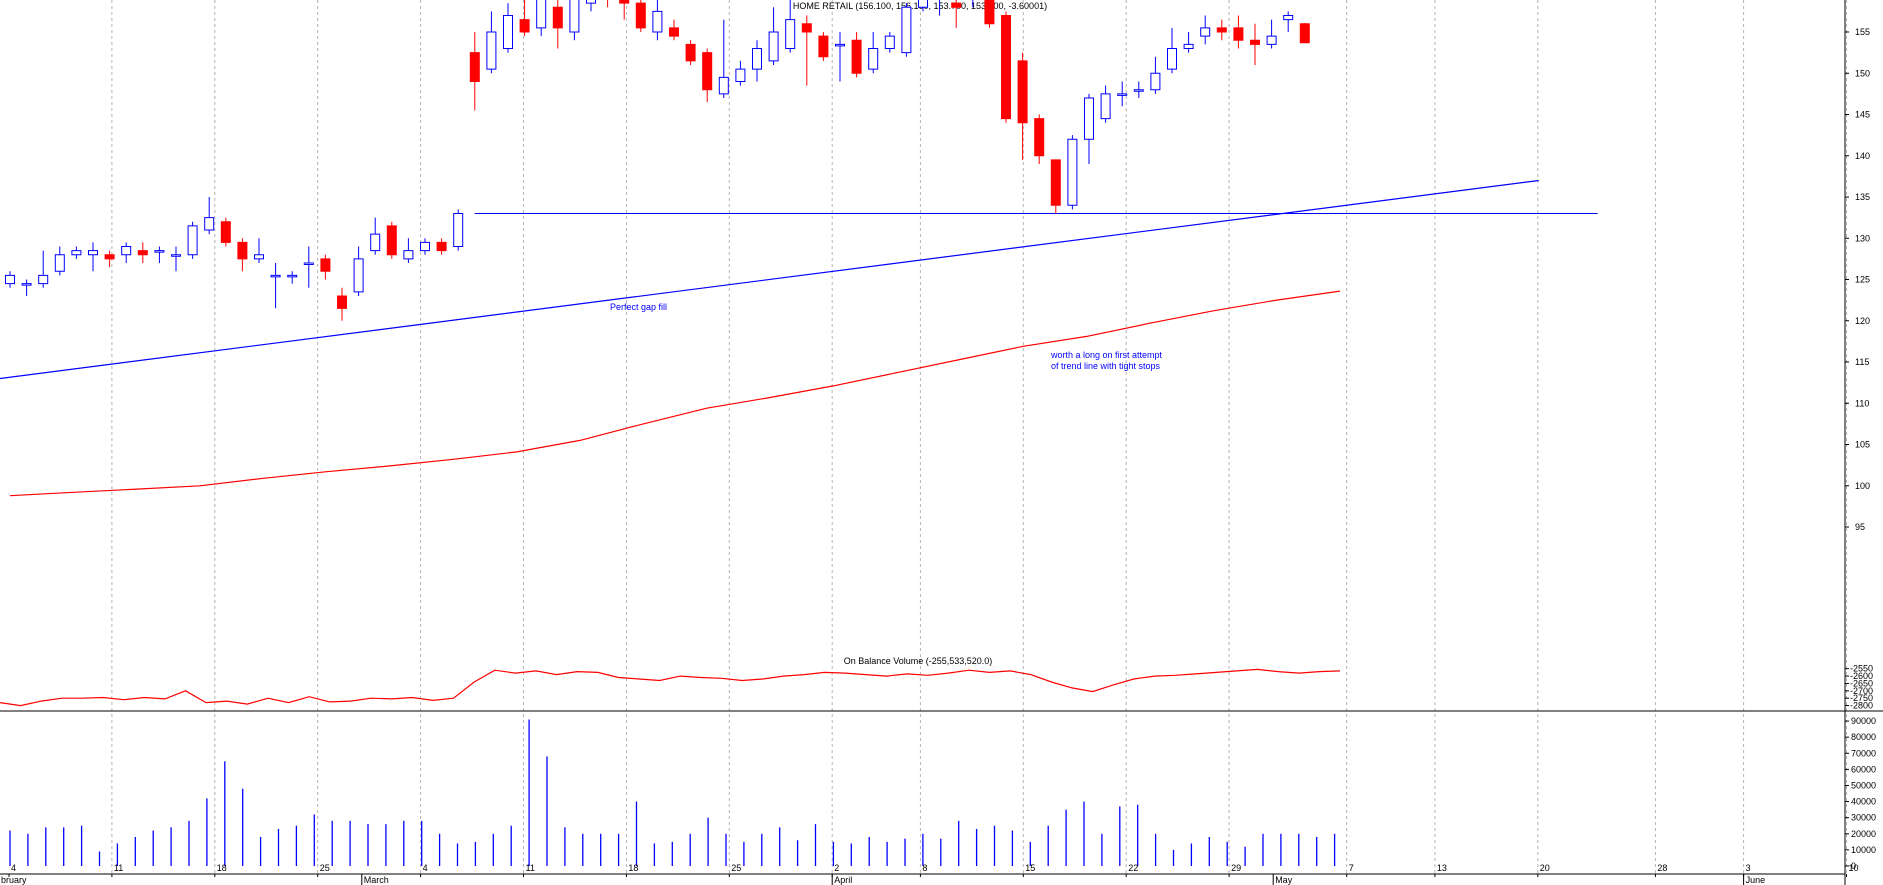 The height and width of the screenshot is (885, 1883). Describe the element at coordinates (1862, 238) in the screenshot. I see `price-tick-label: 130` at that location.